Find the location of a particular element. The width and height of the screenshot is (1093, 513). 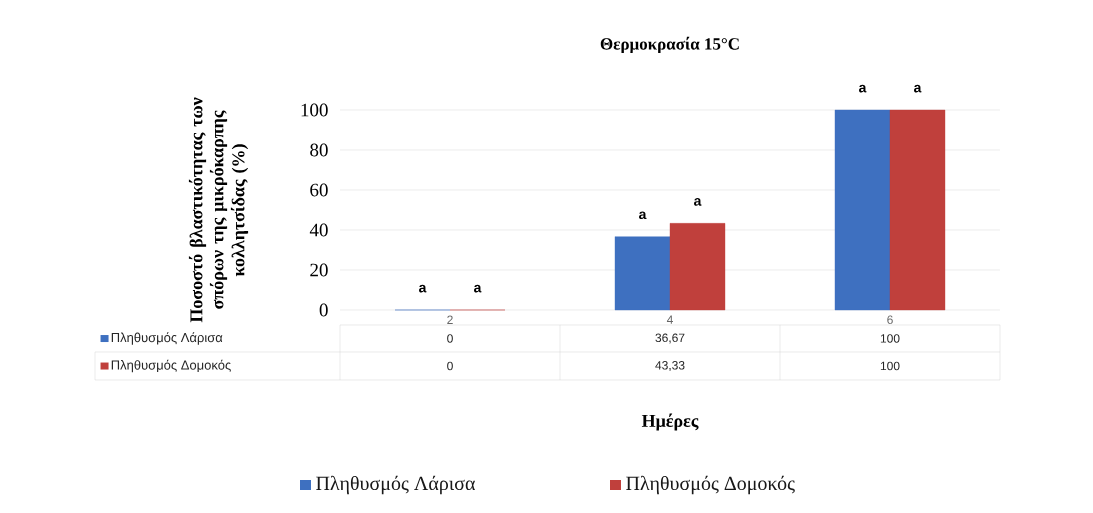

y-tick-label: 0 is located at coordinates (323, 310).